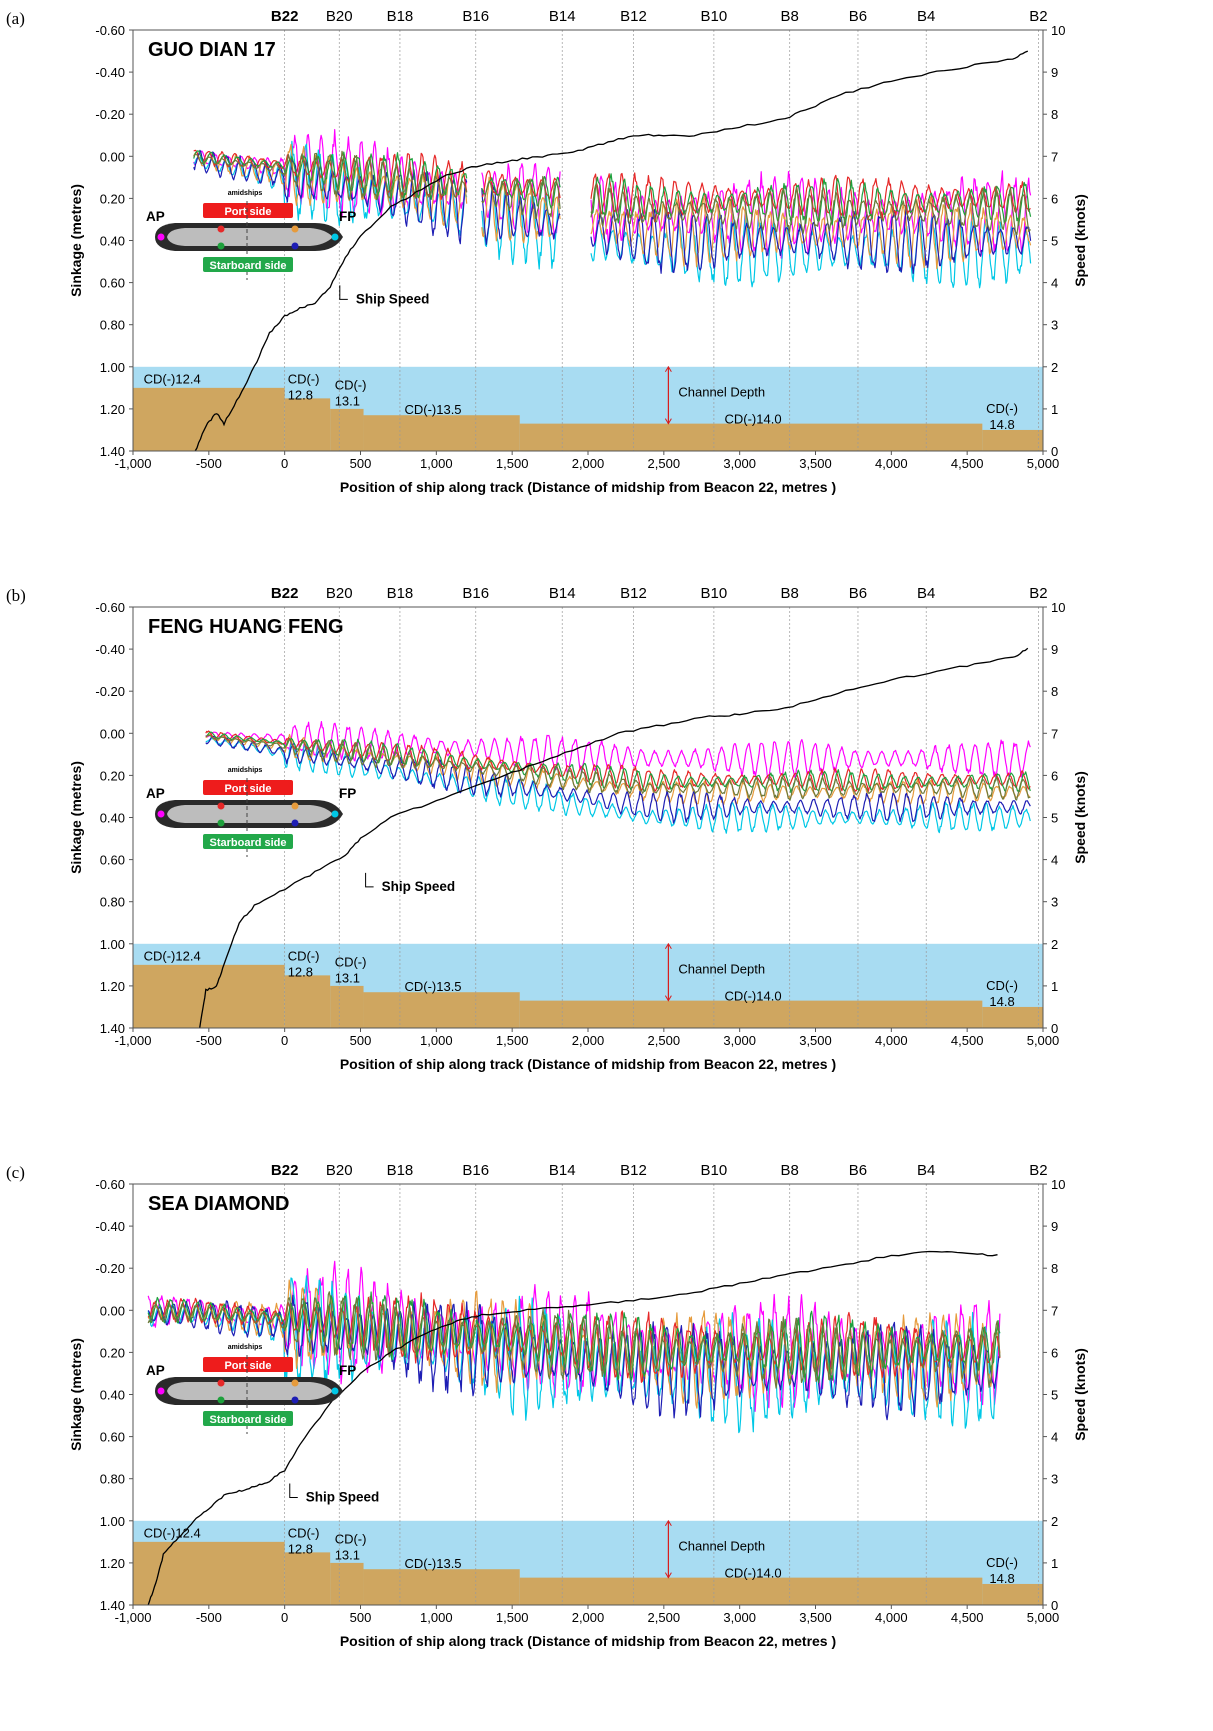  What do you see at coordinates (739, 1617) in the screenshot?
I see `x-tick-label: 3,000` at bounding box center [739, 1617].